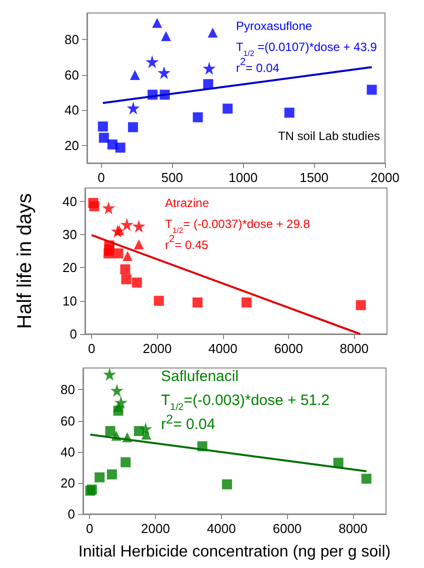 This screenshot has height=568, width=424. Describe the element at coordinates (25, 261) in the screenshot. I see `y-axis-title: Half life in days` at that location.